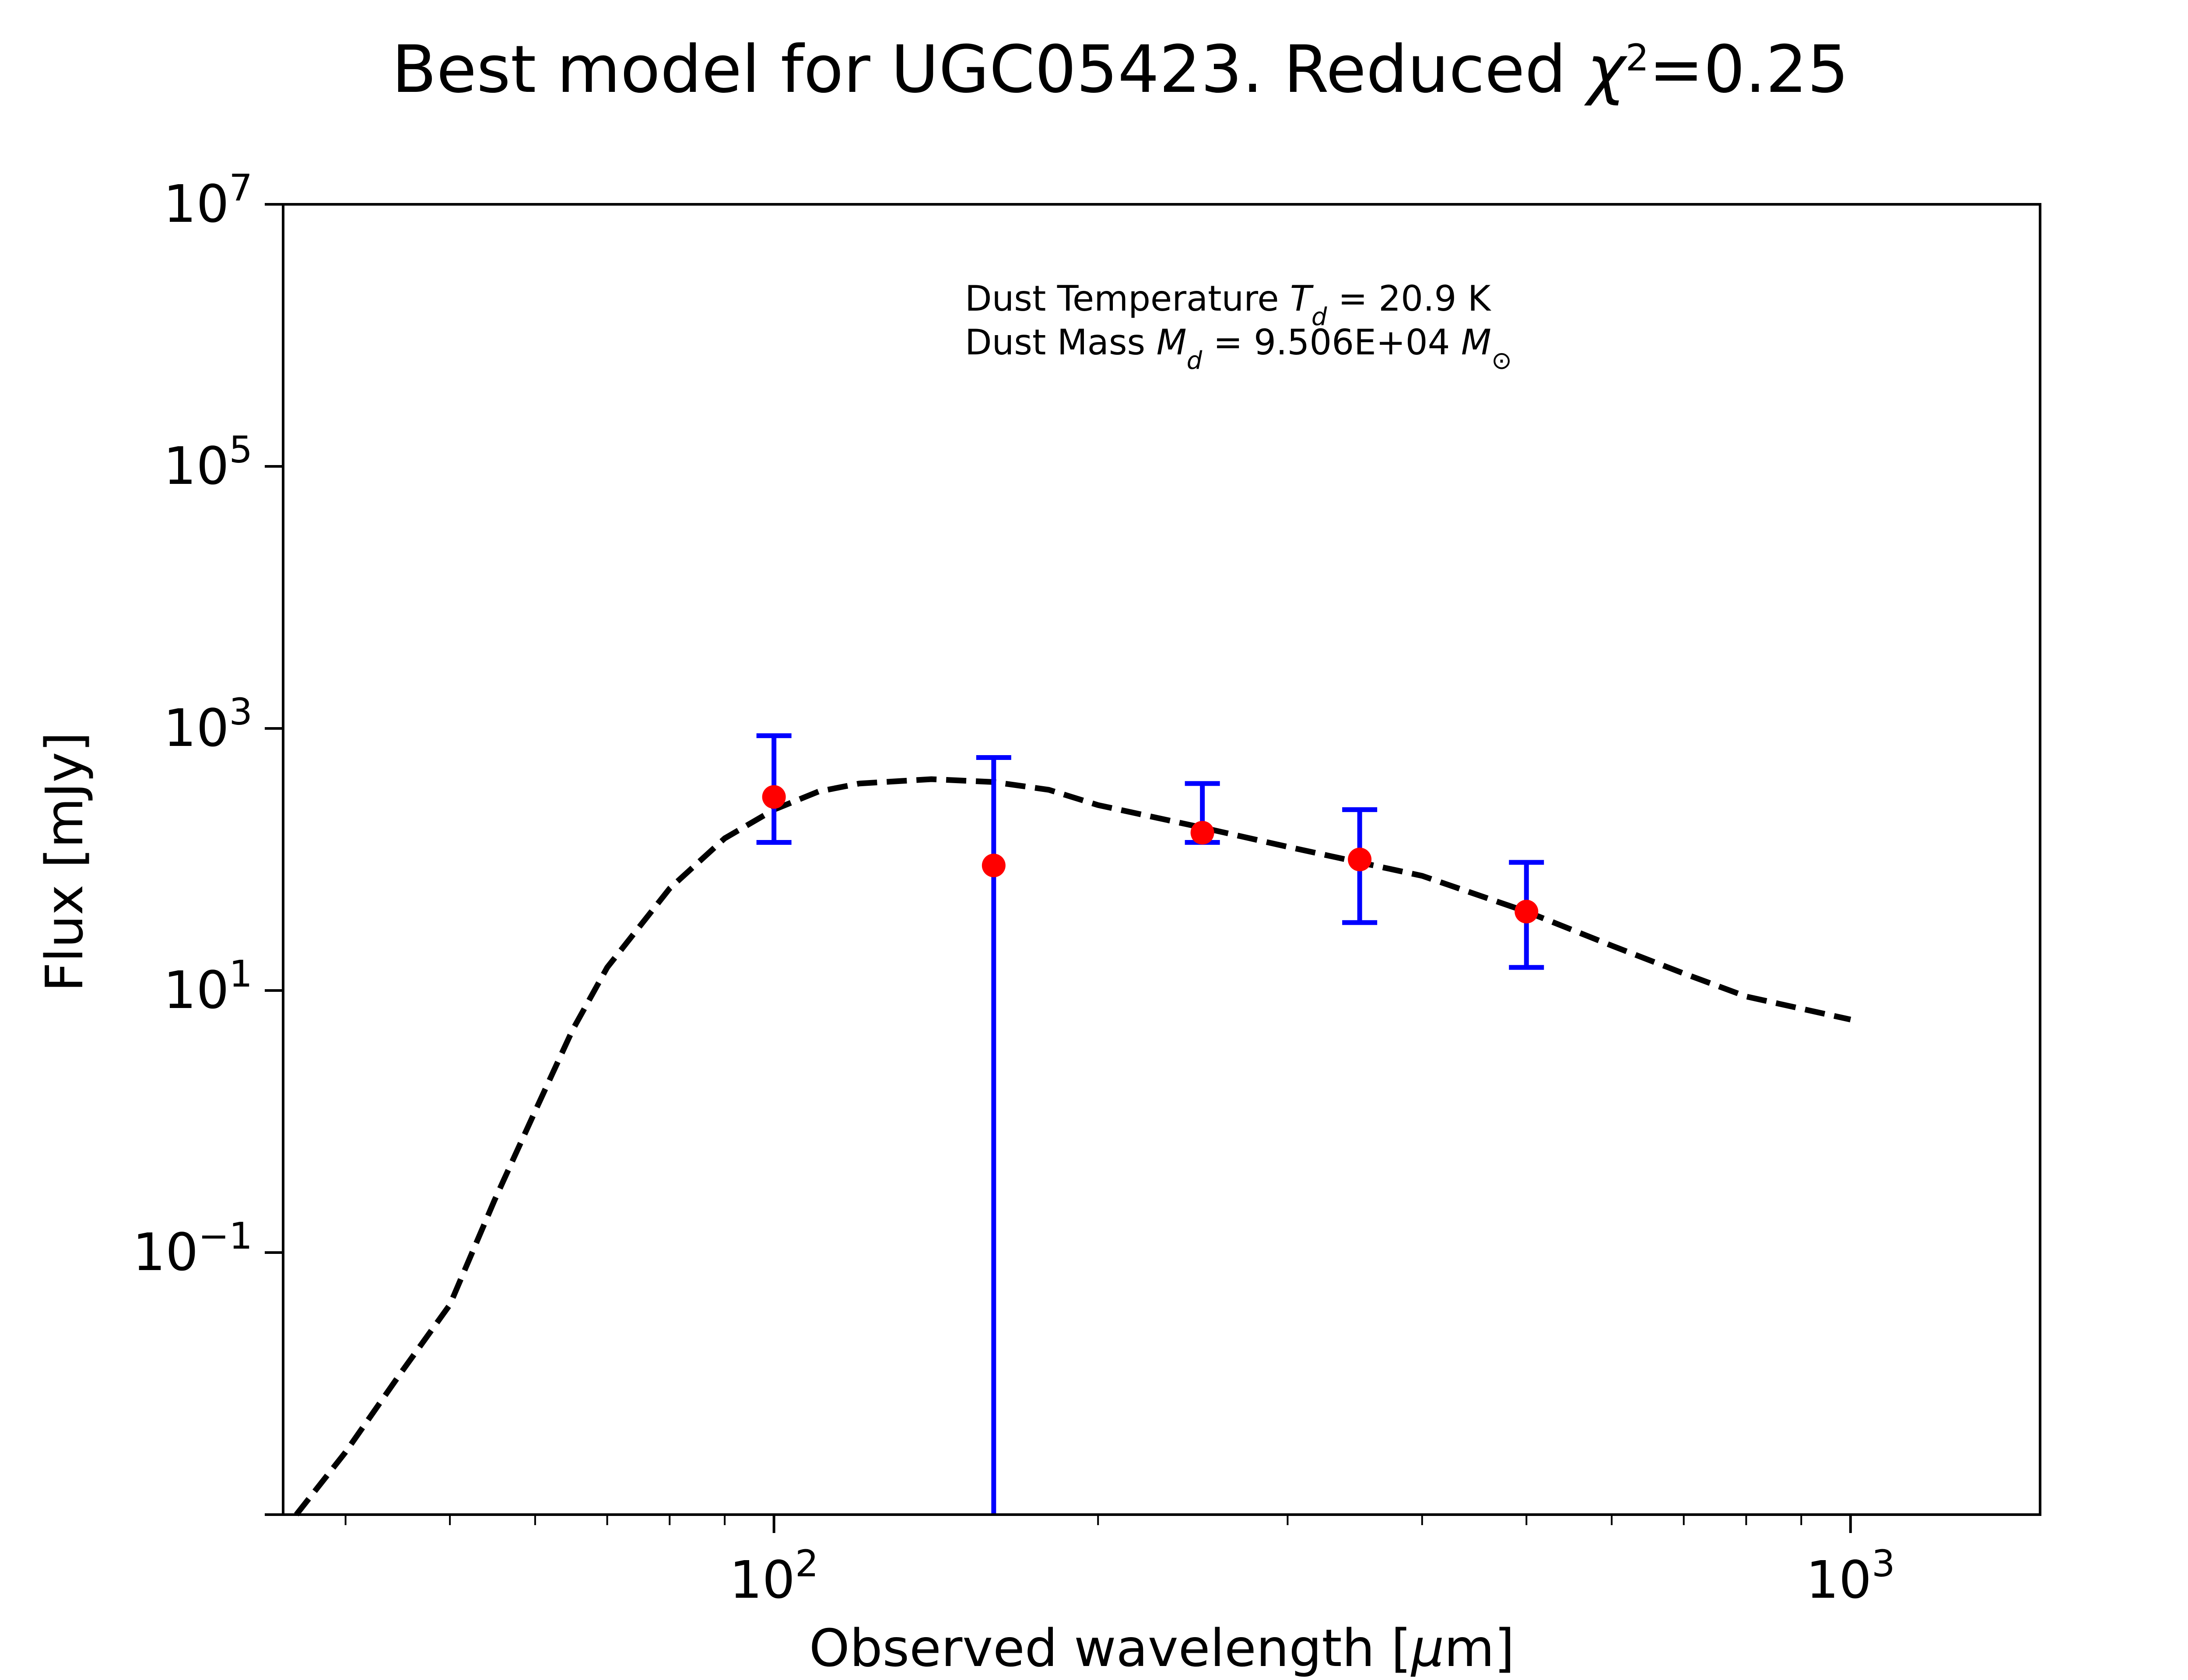  Describe the element at coordinates (774, 1576) in the screenshot. I see `x-tick-label: 102` at that location.